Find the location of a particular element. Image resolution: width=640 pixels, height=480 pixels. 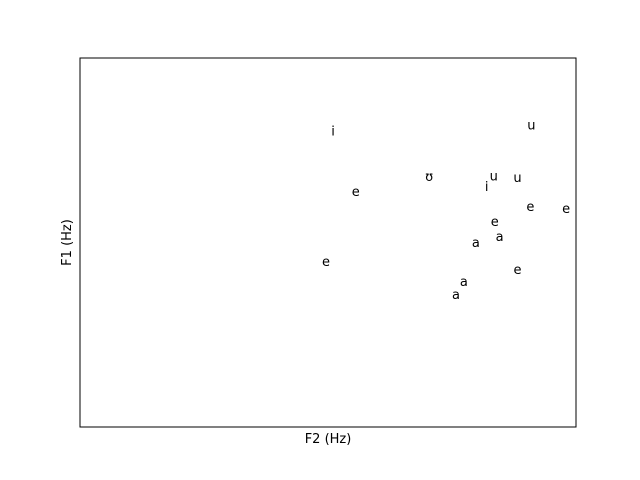

vowel-point-label: ʊ is located at coordinates (429, 177).